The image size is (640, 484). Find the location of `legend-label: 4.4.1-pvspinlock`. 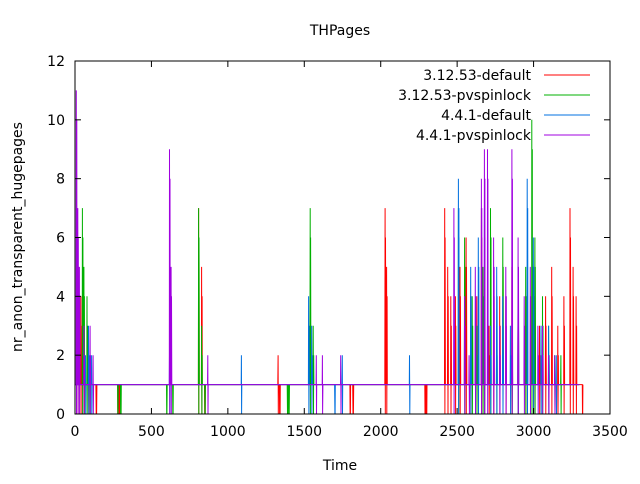

legend-label: 4.4.1-pvspinlock is located at coordinates (474, 136).